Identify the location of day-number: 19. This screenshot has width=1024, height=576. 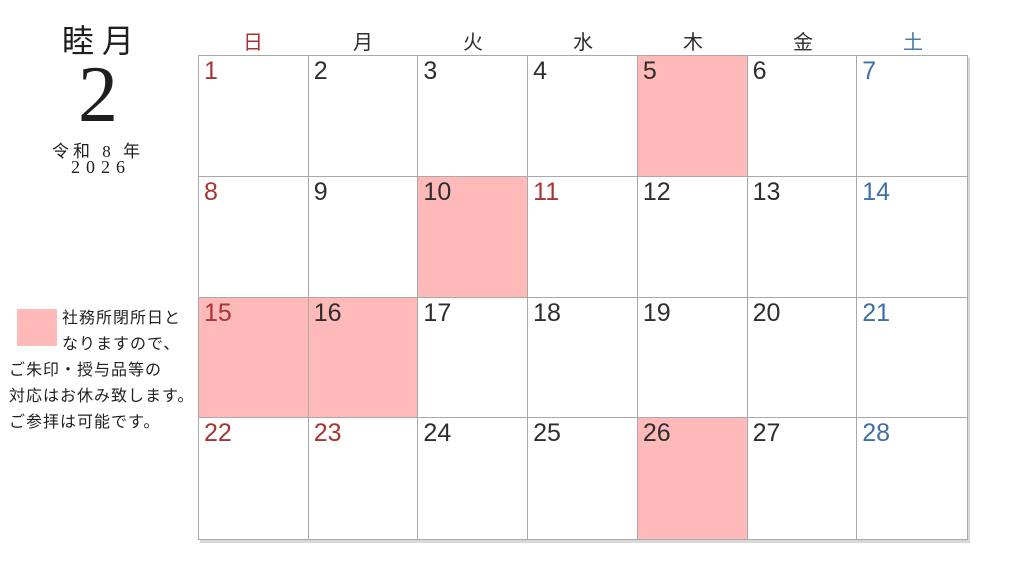
(656, 312).